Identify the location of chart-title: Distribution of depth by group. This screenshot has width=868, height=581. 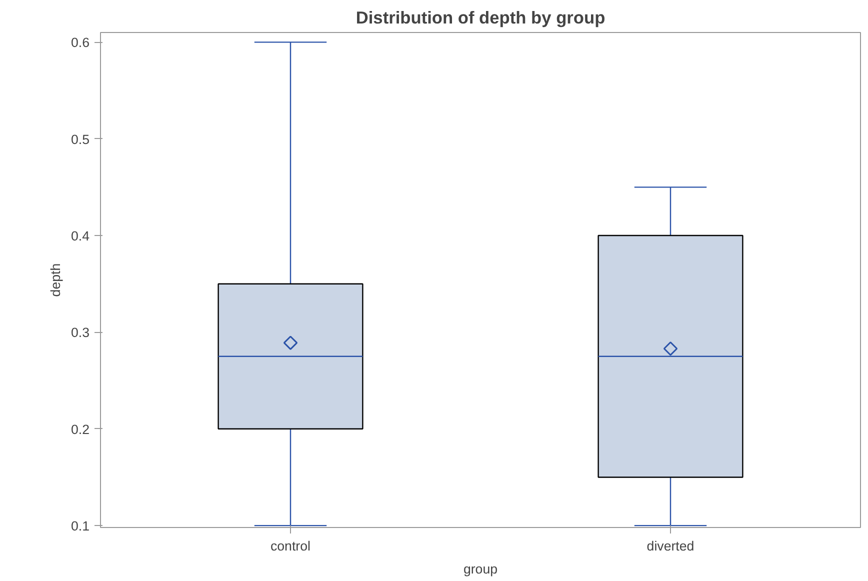
(481, 18).